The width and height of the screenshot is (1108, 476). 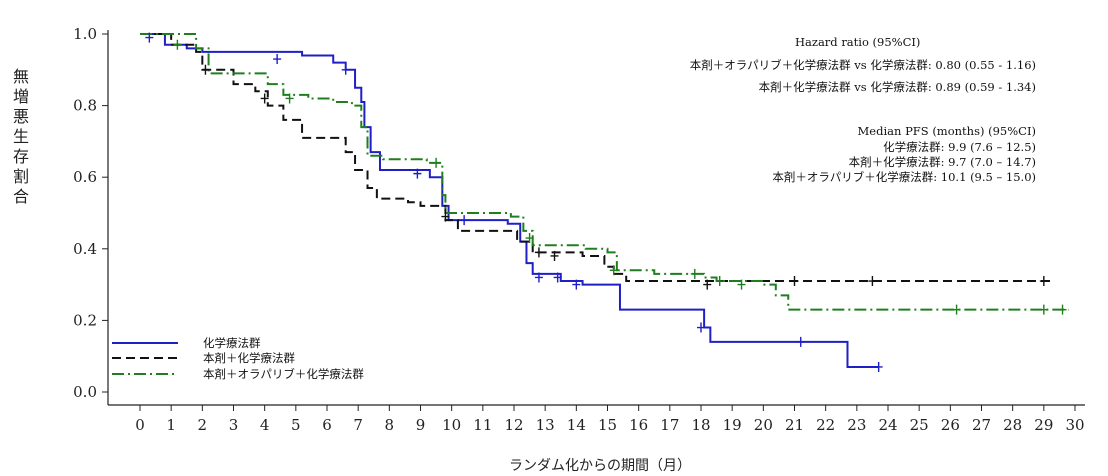 What do you see at coordinates (85, 392) in the screenshot?
I see `y-tick-label: 0.0` at bounding box center [85, 392].